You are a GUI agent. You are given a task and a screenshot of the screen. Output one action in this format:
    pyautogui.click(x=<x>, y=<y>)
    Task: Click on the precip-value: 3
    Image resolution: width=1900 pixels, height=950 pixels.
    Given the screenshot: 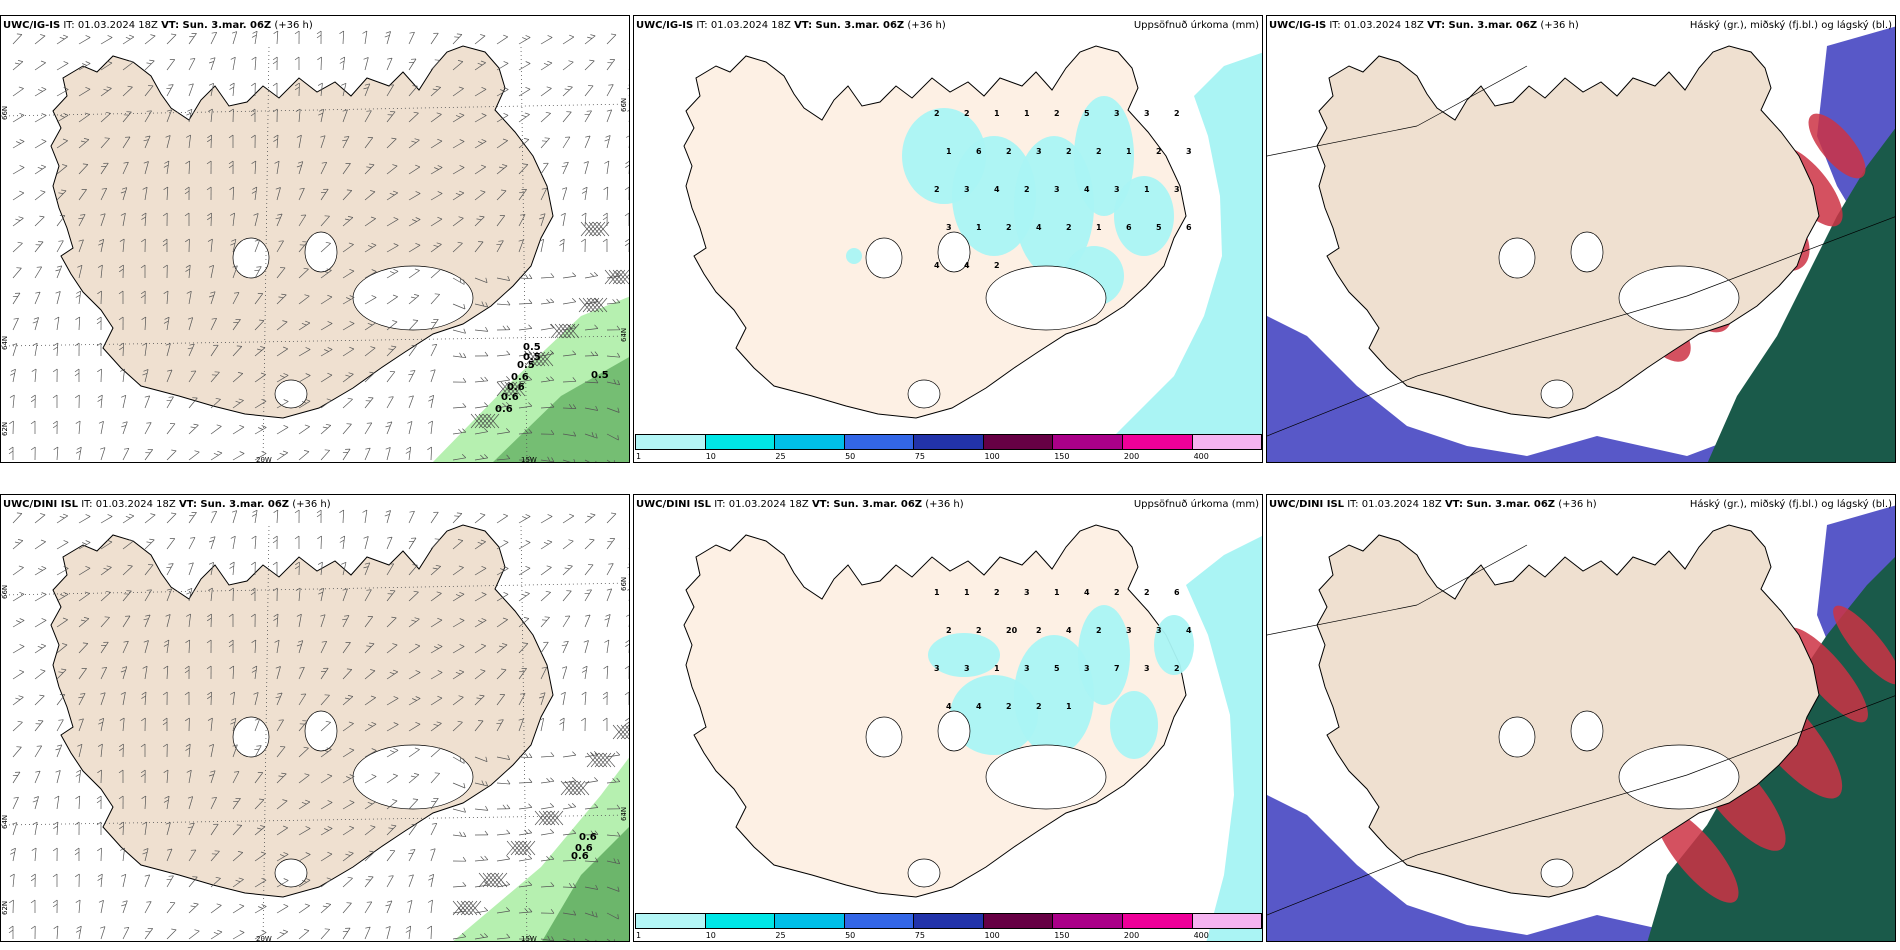 What is the action you would take?
    pyautogui.click(x=1027, y=668)
    